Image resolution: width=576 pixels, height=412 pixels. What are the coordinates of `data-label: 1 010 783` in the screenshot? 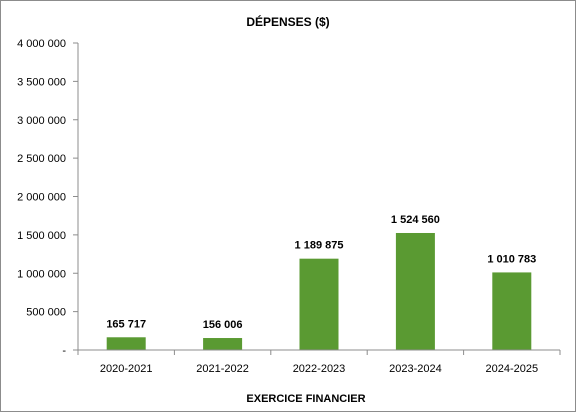 It's located at (511, 259).